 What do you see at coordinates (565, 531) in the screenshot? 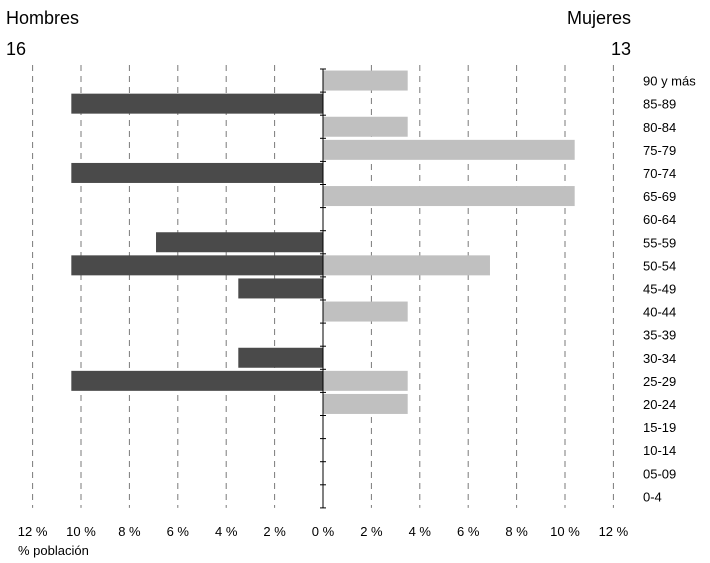
I see `x-tick-label-11: 10 %` at bounding box center [565, 531].